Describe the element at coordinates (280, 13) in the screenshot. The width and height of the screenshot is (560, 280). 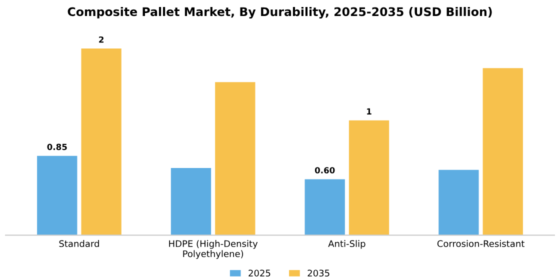
I see `chart-title: Composite Pallet Market, By Durability, 2025-2035 (USD Billion)` at that location.